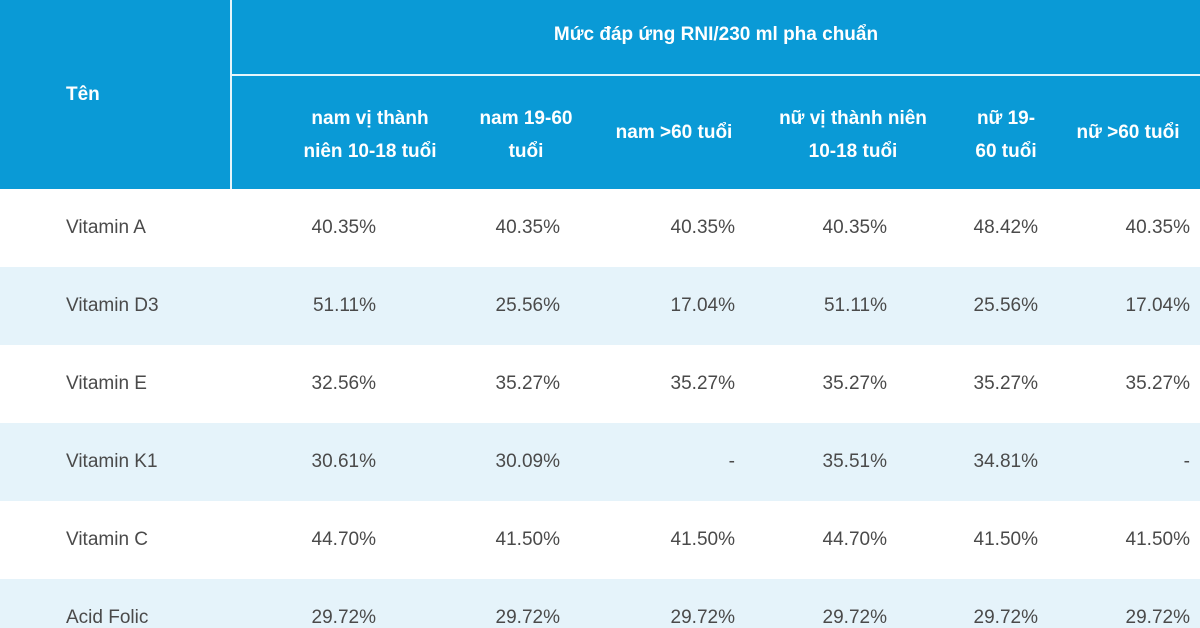 This screenshot has height=628, width=1200. Describe the element at coordinates (370, 151) in the screenshot. I see `column-header-line: niên 10-18 tuổi` at that location.